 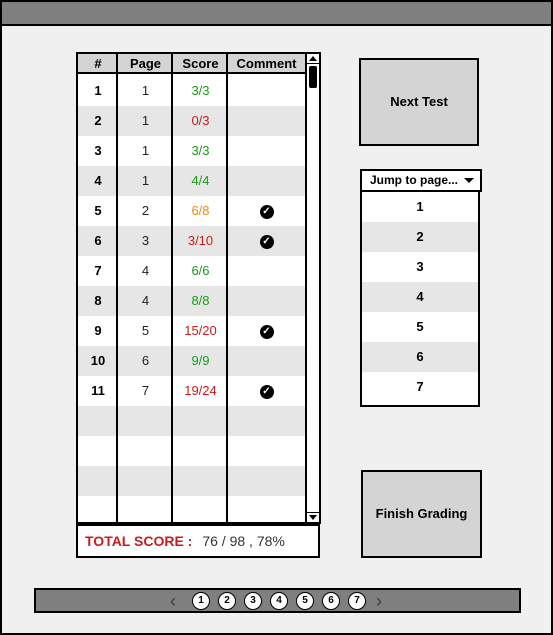 I want to click on table-row: 5 2 6/8 ✓, so click(x=191, y=211).